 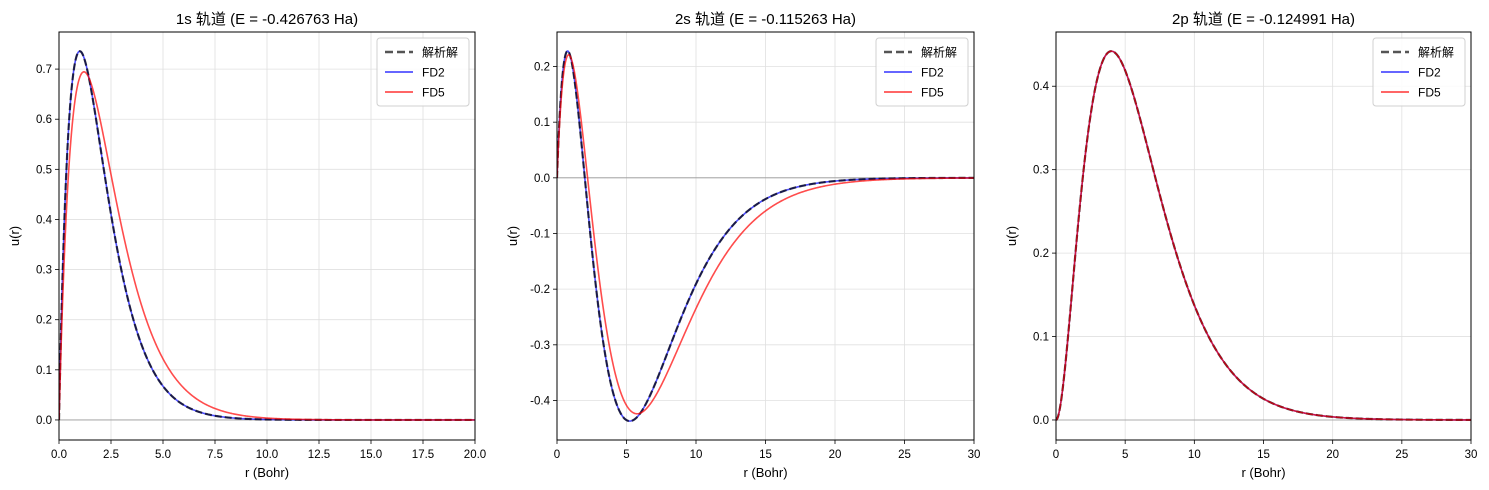 What do you see at coordinates (371, 455) in the screenshot?
I see `x-tick-label: 15.0` at bounding box center [371, 455].